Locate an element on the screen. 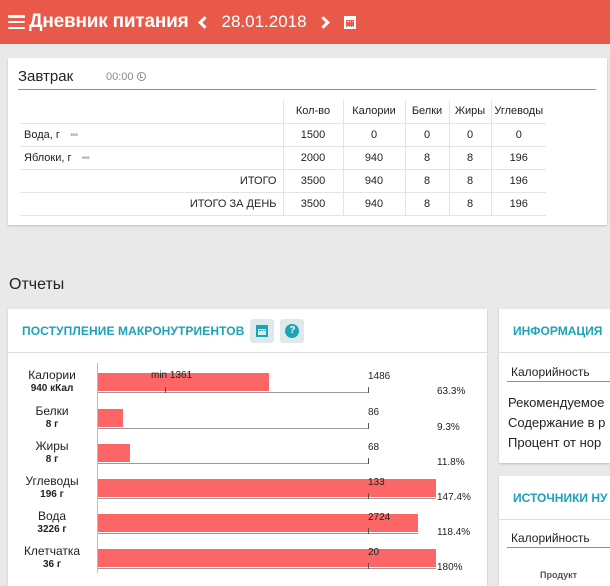 This screenshot has height=586, width=610. table-cell: 196 is located at coordinates (518, 158).